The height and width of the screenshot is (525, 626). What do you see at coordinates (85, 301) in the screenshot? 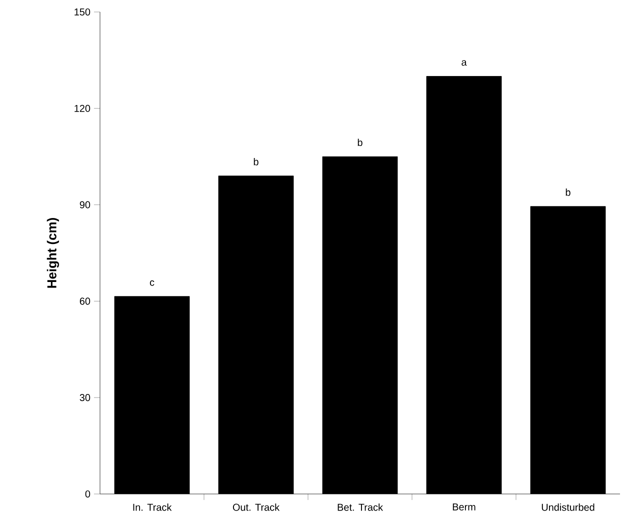
I see `y-tick-label: 60` at bounding box center [85, 301].